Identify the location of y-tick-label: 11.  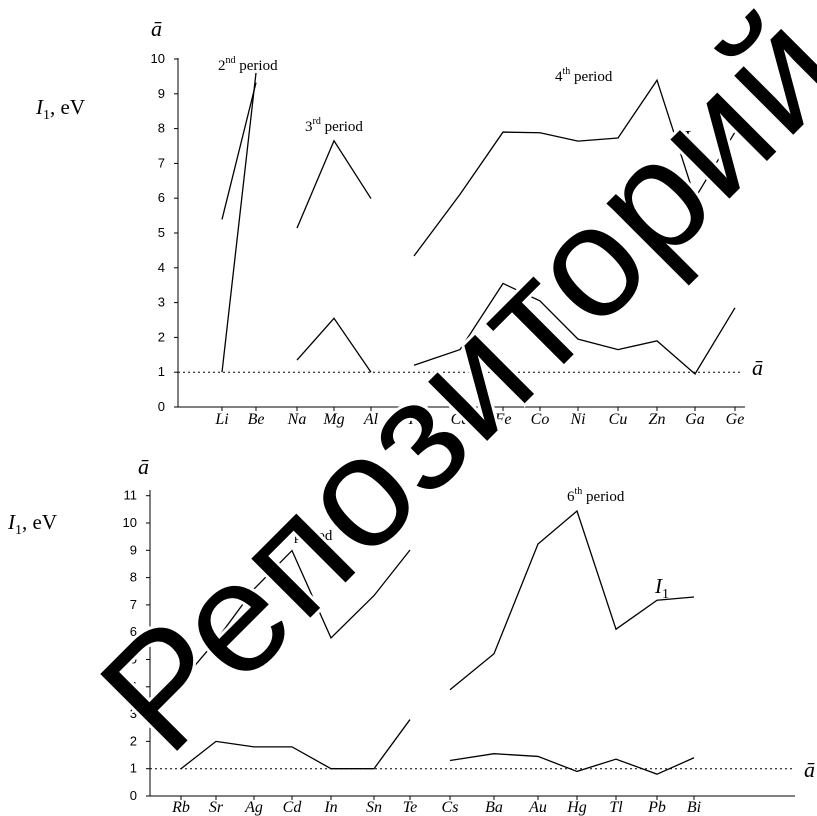
(131, 495).